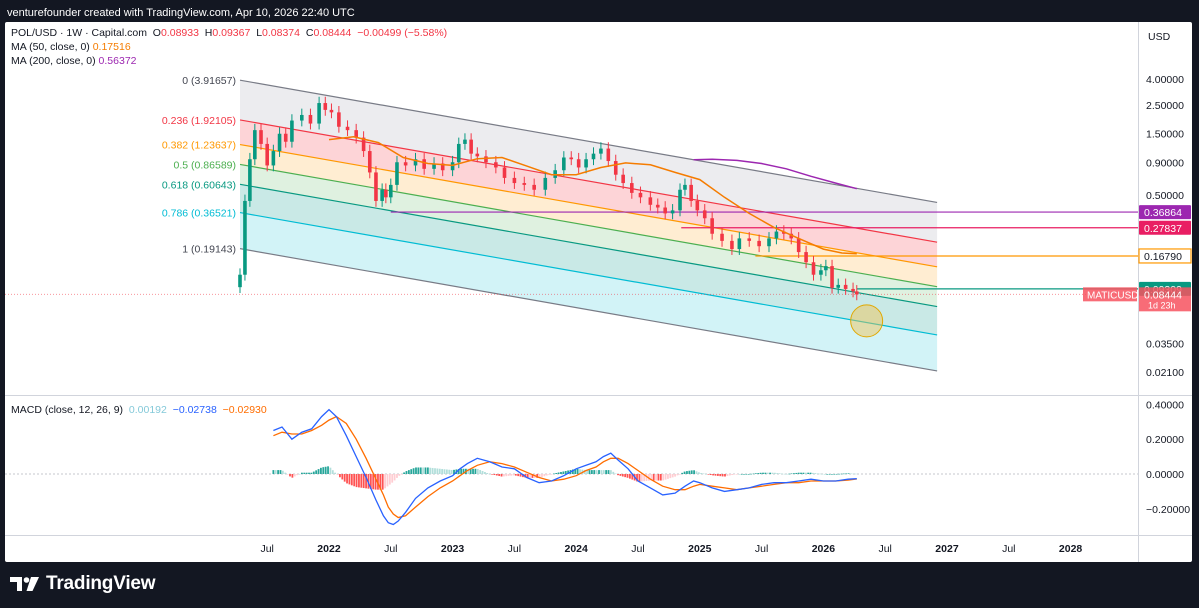  What do you see at coordinates (1165, 440) in the screenshot?
I see `macd-axis-tick-label: 0.20000` at bounding box center [1165, 440].